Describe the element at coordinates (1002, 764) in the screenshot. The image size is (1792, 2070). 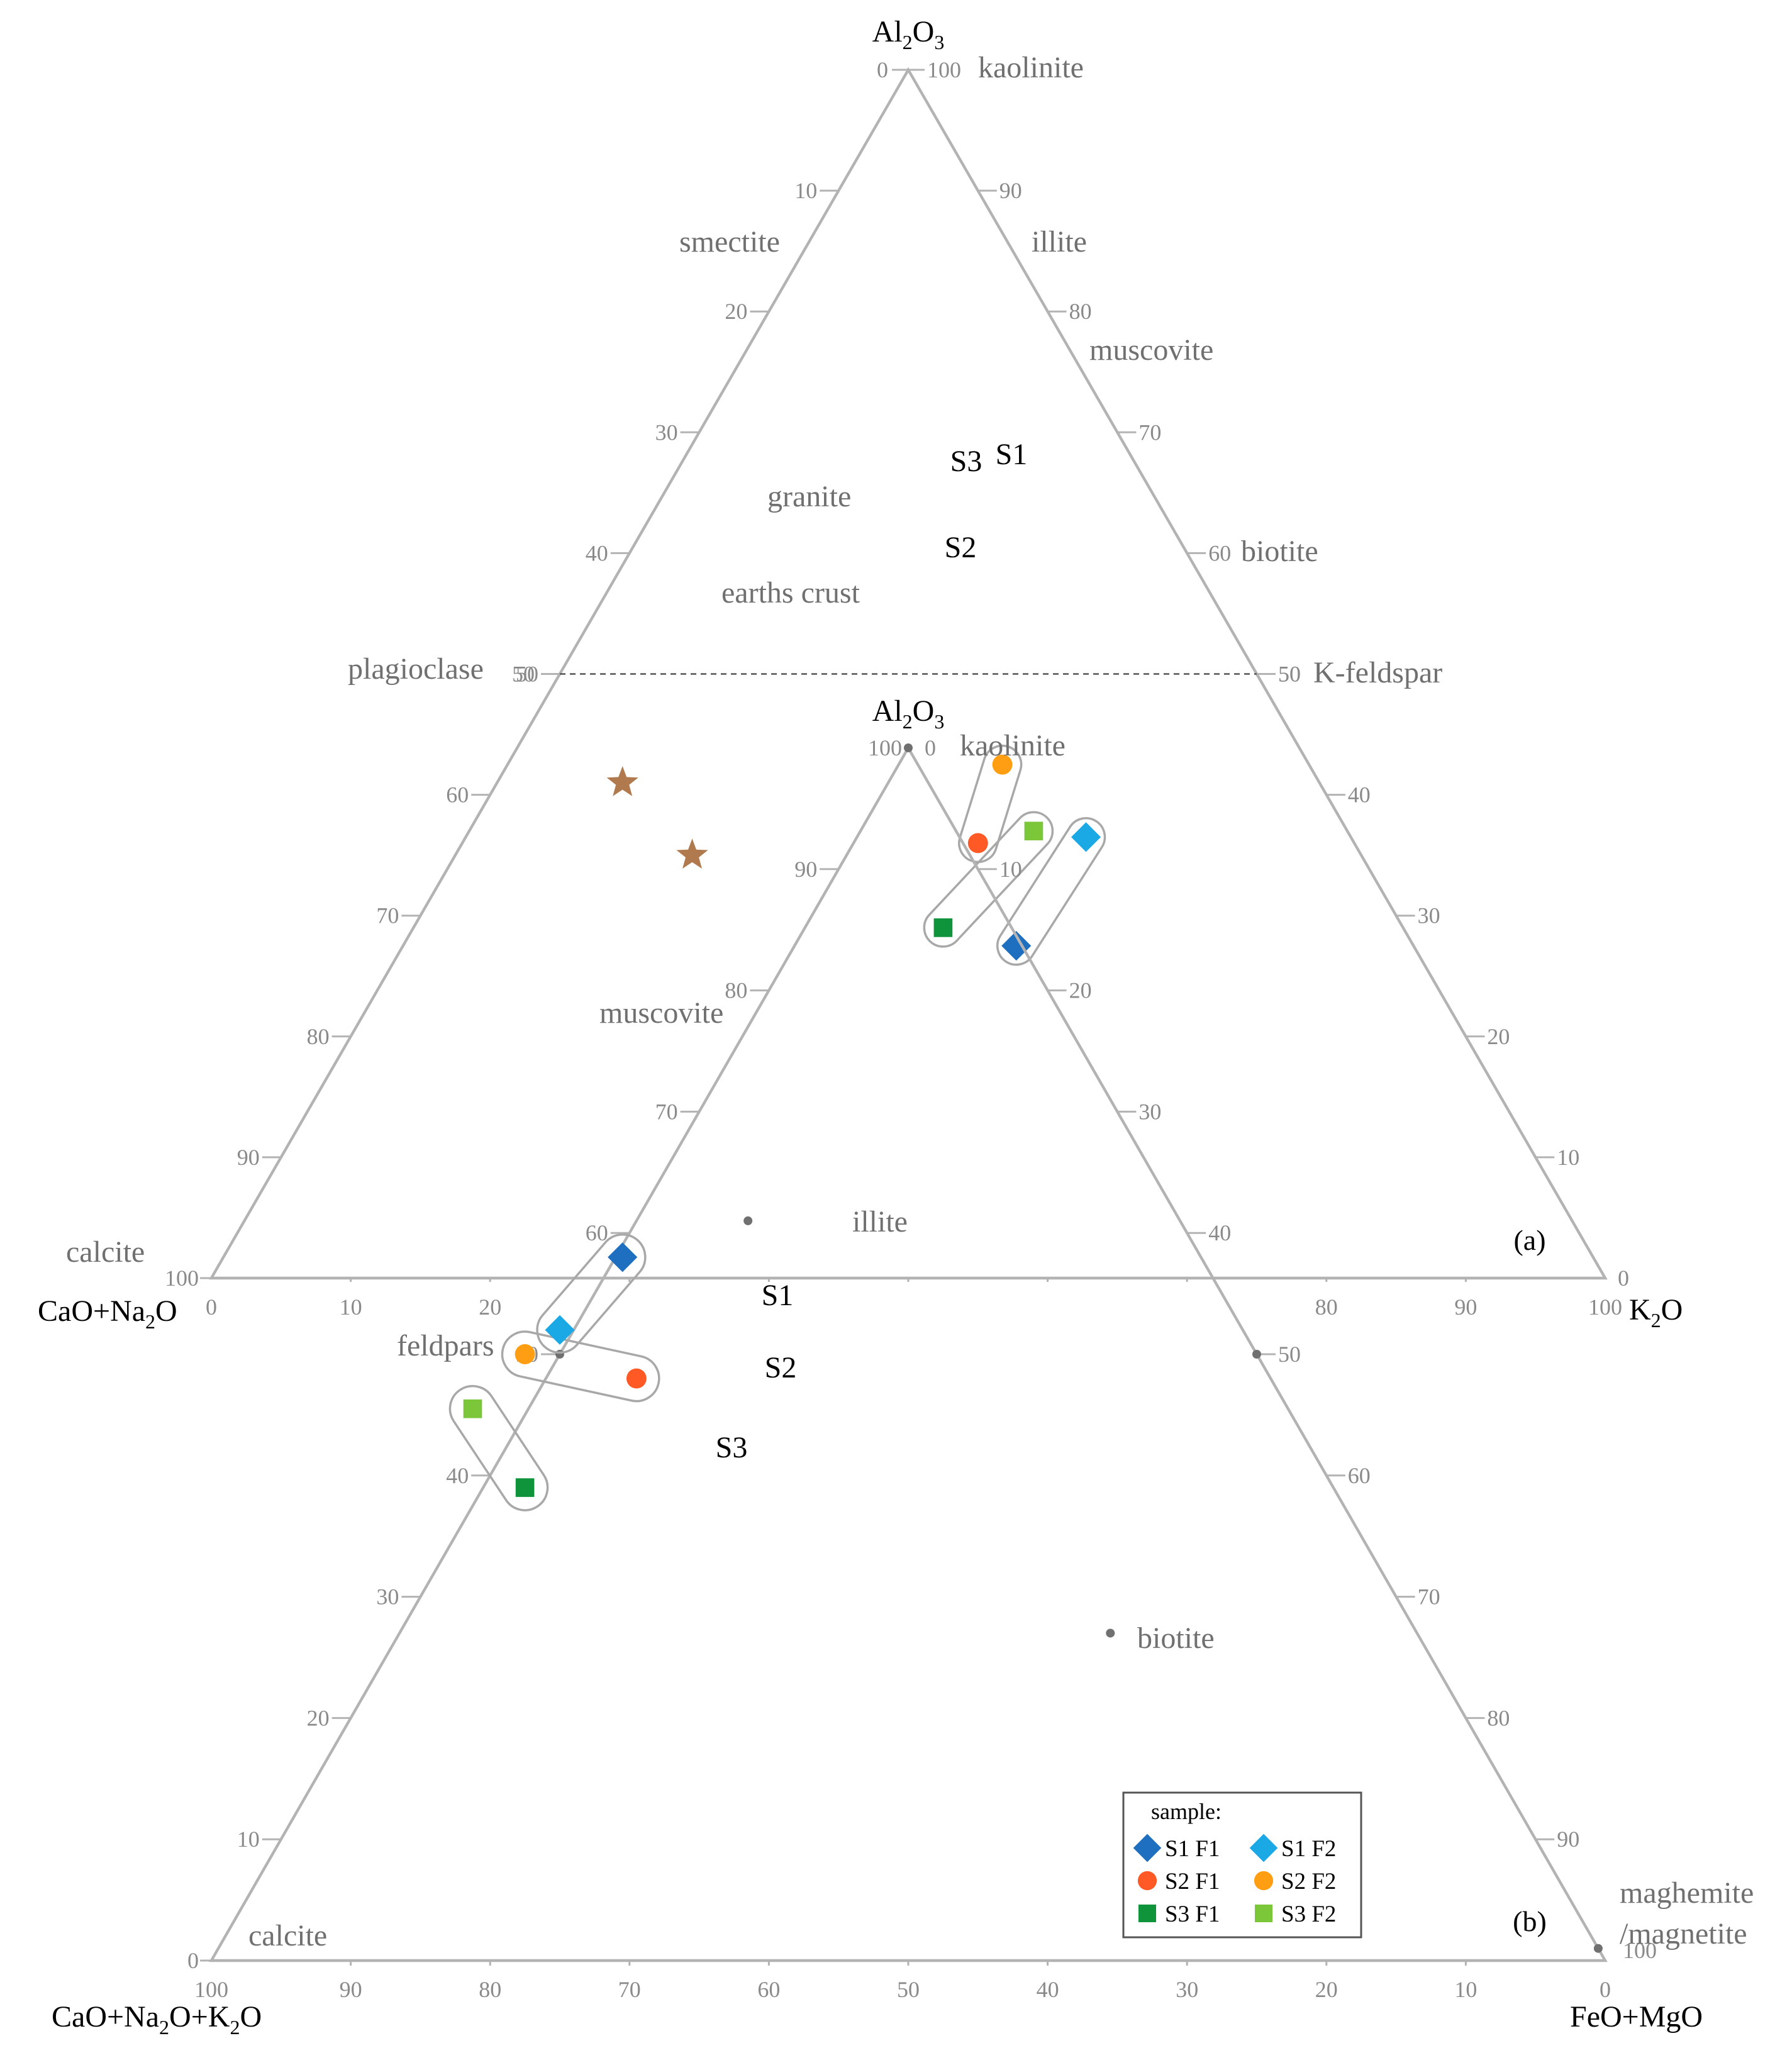
I see `point-s2-f2-a` at that location.